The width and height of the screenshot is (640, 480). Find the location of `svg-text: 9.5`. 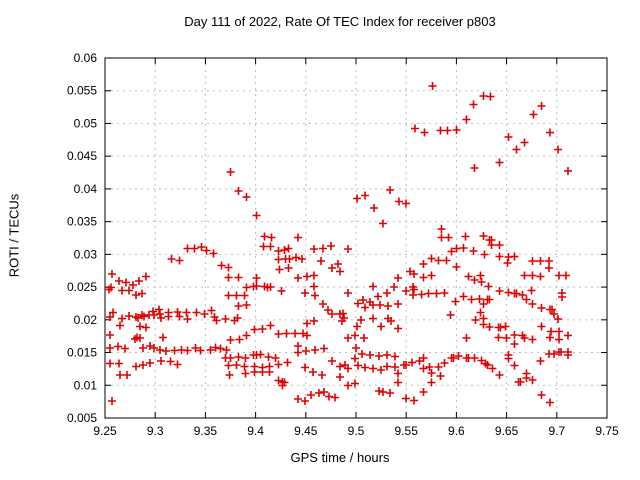

svg-text: 9.5 is located at coordinates (356, 431).